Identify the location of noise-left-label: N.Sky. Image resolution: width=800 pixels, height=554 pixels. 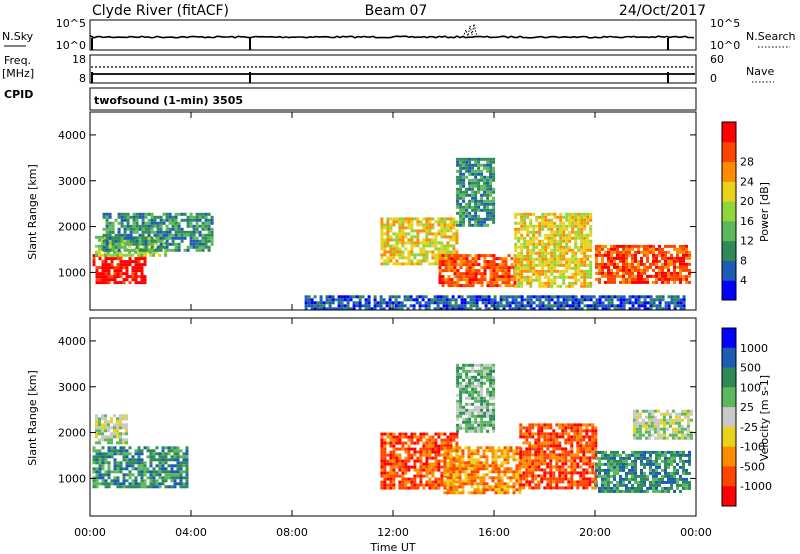
(18, 36).